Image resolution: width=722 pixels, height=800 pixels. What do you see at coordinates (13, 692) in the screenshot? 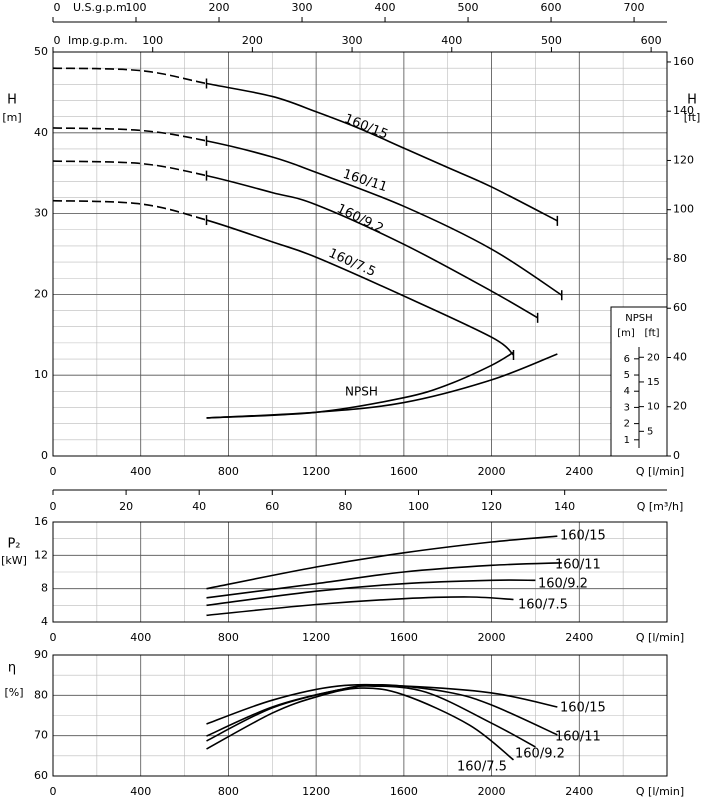
I see `y-axis-unit: [%]` at bounding box center [13, 692].